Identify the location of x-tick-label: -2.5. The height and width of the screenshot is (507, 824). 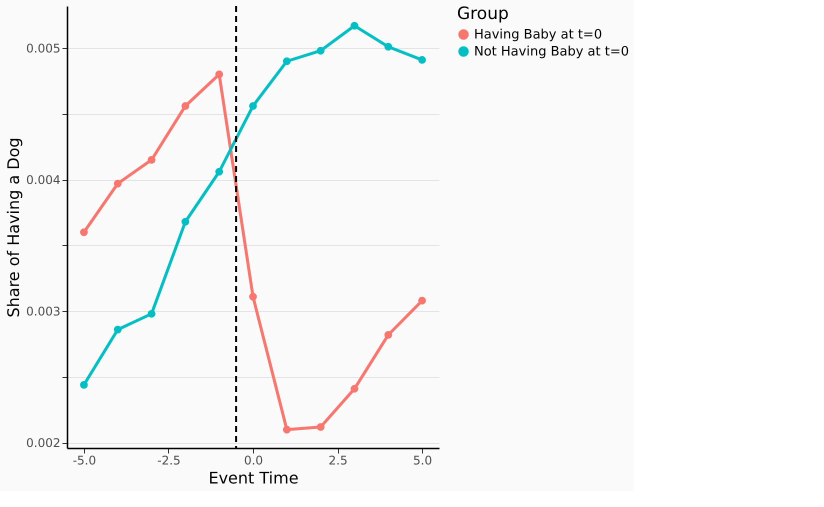
(169, 461).